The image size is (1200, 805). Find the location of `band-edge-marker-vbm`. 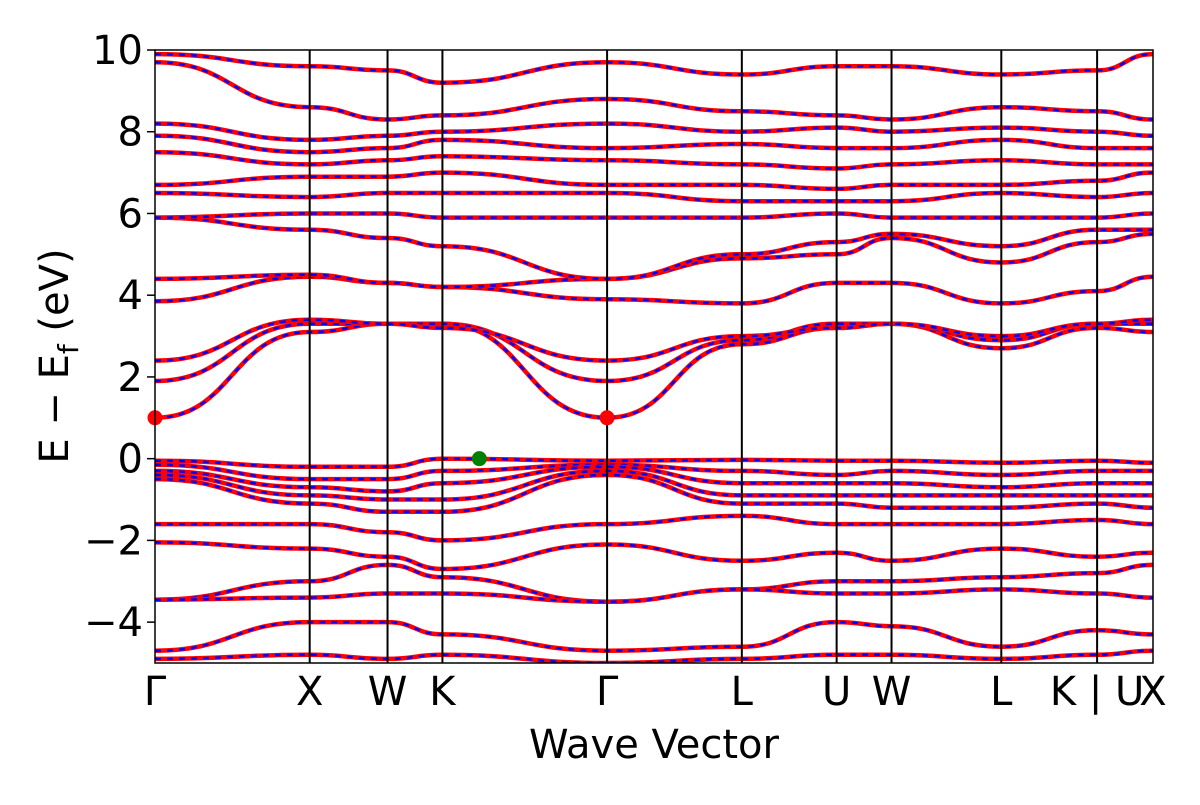

band-edge-marker-vbm is located at coordinates (479, 459).